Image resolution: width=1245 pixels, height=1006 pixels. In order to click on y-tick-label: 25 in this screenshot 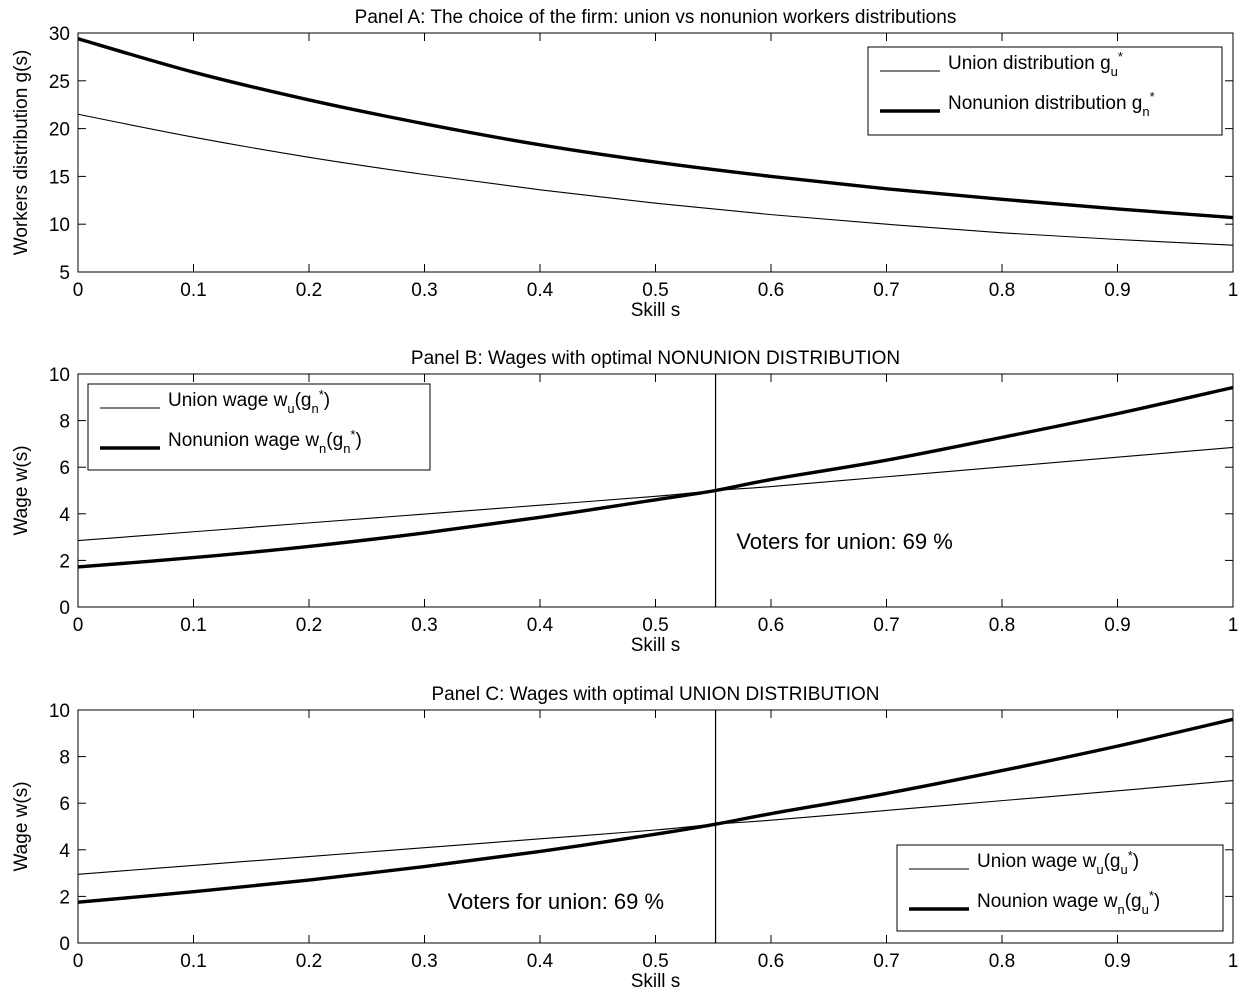, I will do `click(59, 82)`.